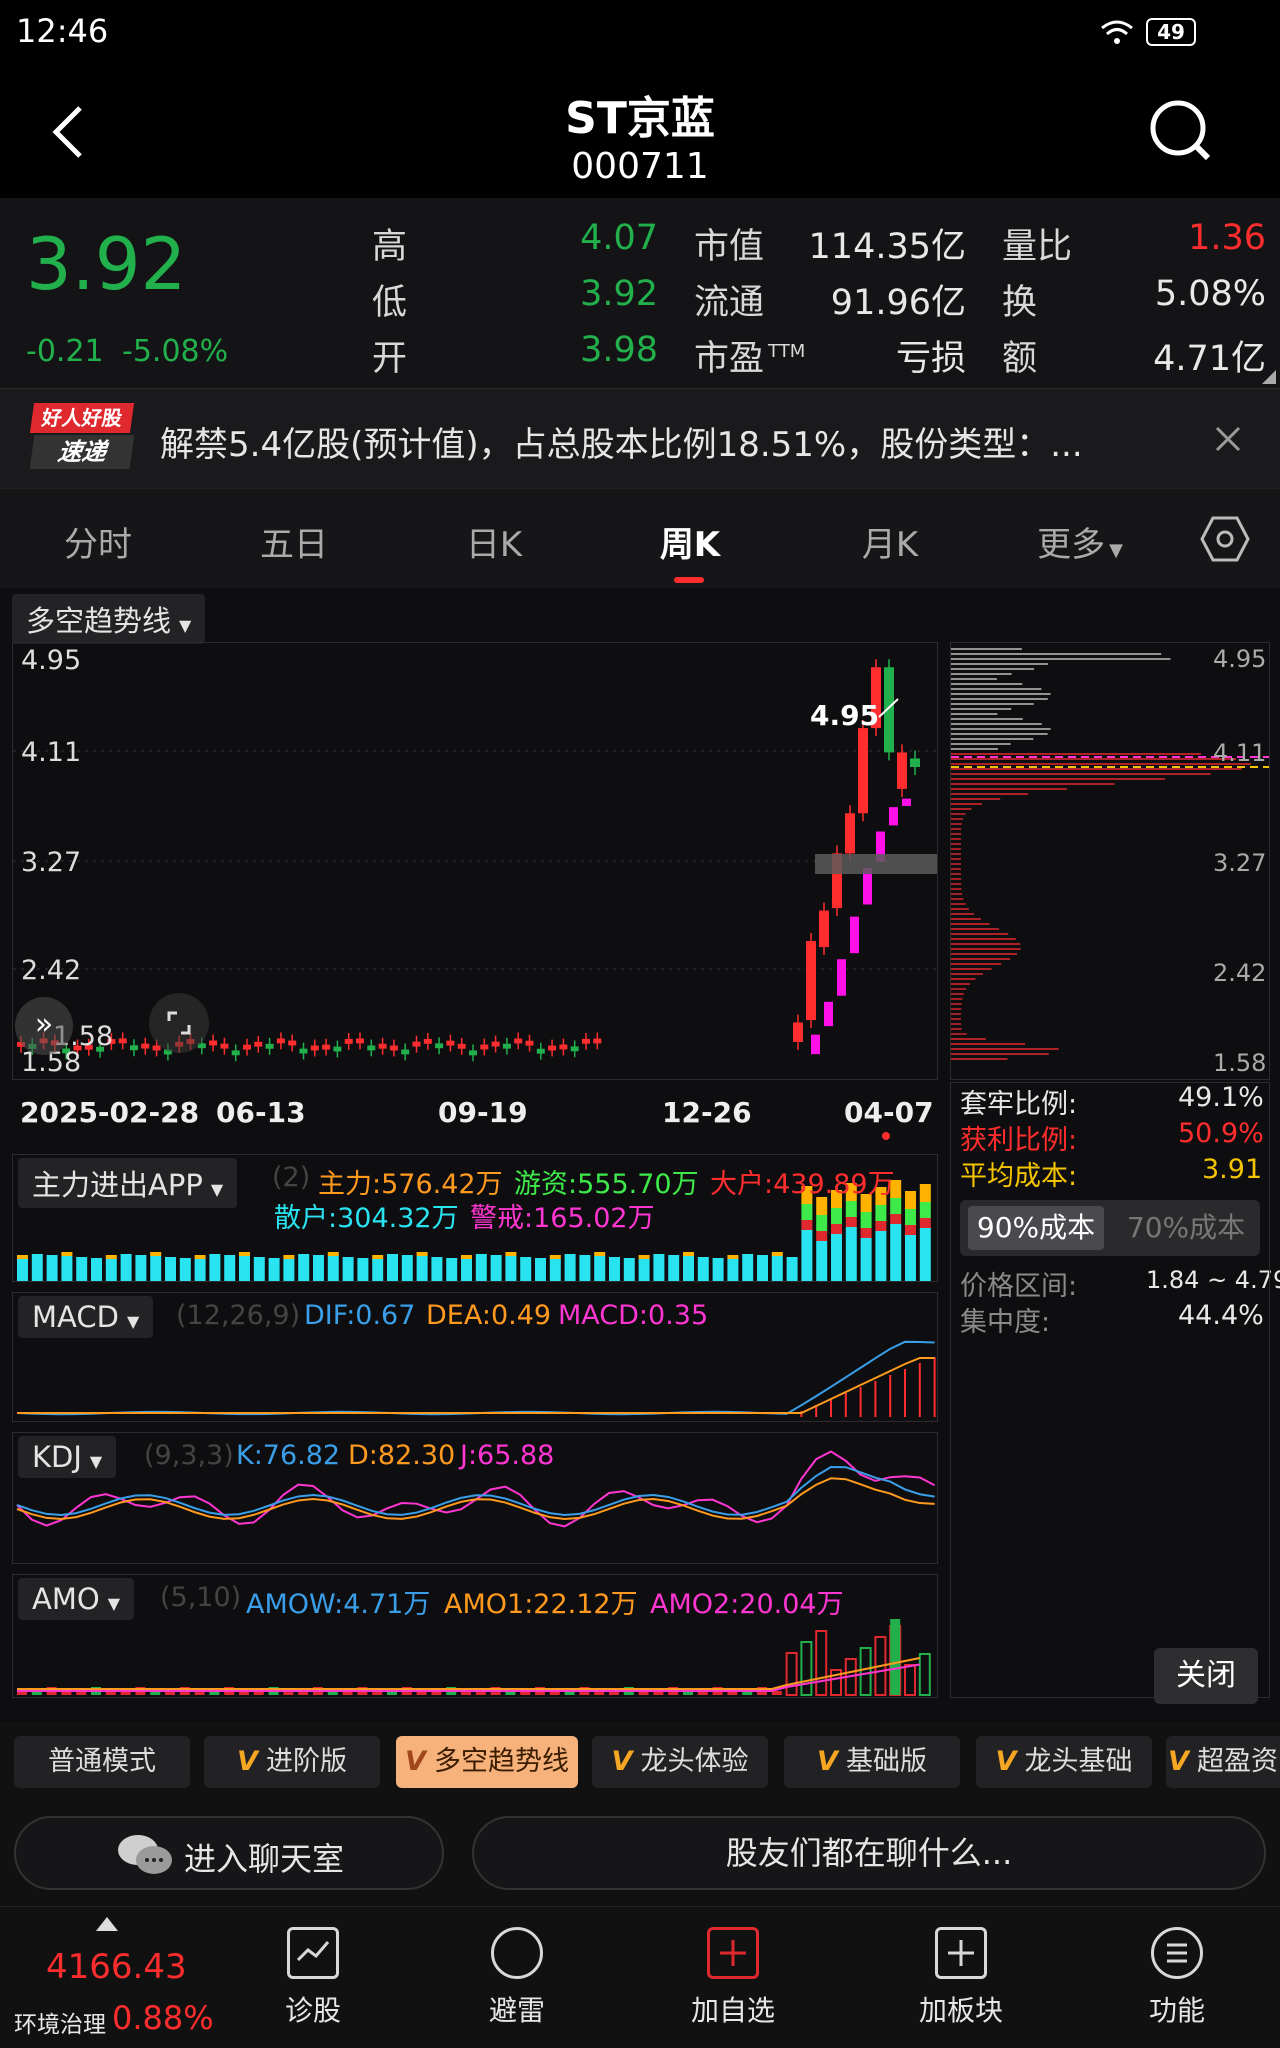 The width and height of the screenshot is (1280, 2048). Describe the element at coordinates (619, 294) in the screenshot. I see `low-value: 3.92` at that location.